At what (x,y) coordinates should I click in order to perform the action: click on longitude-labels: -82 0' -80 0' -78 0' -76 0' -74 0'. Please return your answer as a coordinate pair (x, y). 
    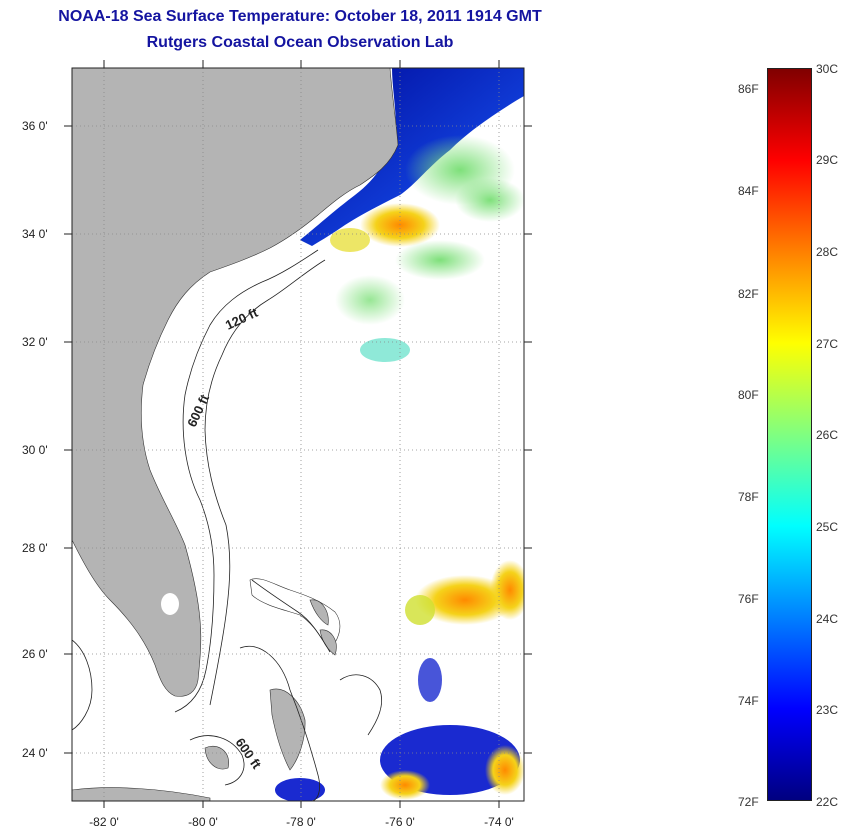
    Looking at the image, I should click on (301, 822).